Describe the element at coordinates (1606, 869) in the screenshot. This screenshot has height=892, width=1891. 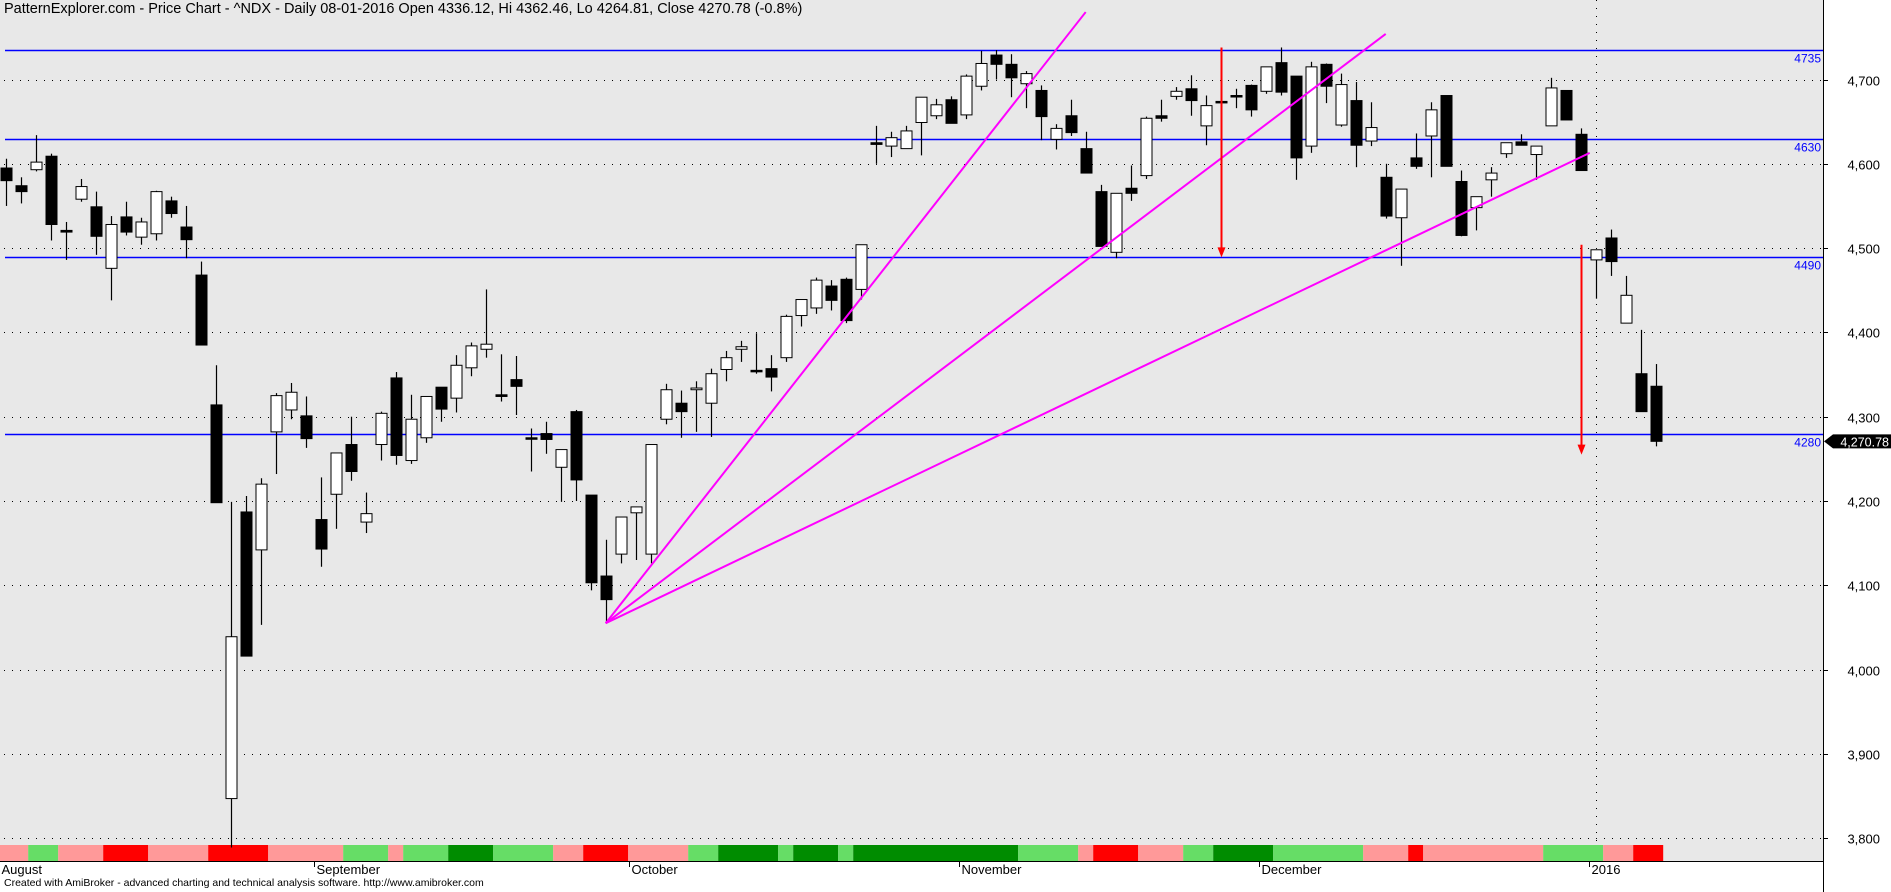
I see `x-tick-label: 2016` at that location.